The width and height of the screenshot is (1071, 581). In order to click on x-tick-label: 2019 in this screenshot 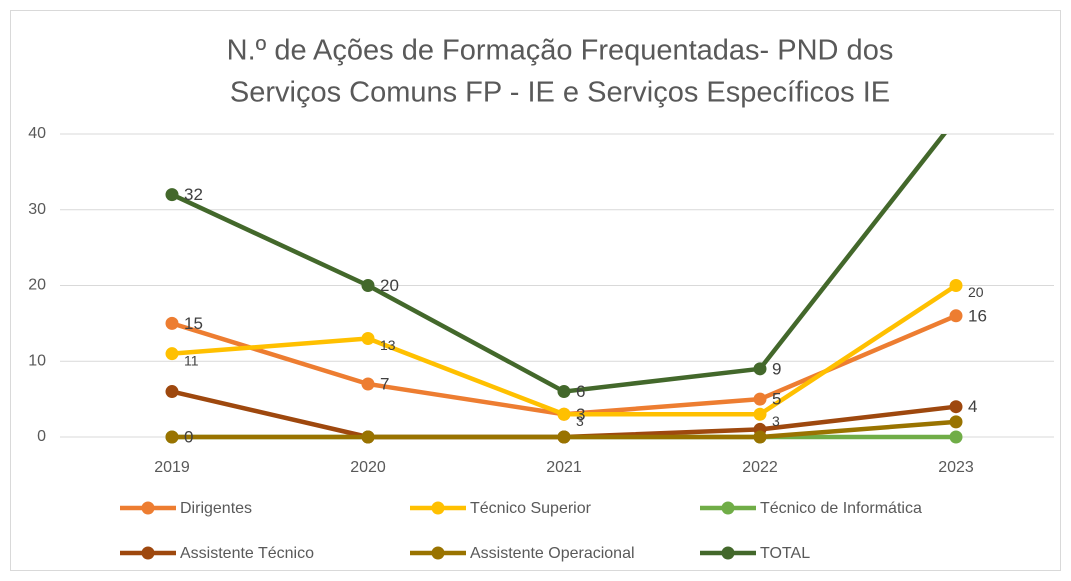, I will do `click(172, 467)`.